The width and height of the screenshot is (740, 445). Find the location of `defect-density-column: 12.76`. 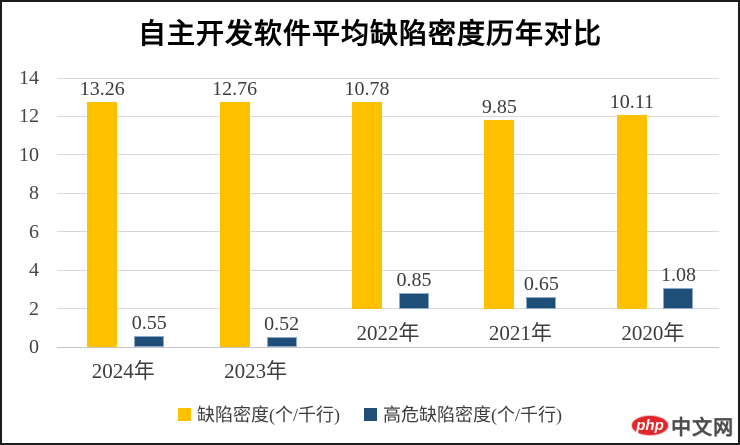

defect-density-column: 12.76 is located at coordinates (234, 212).